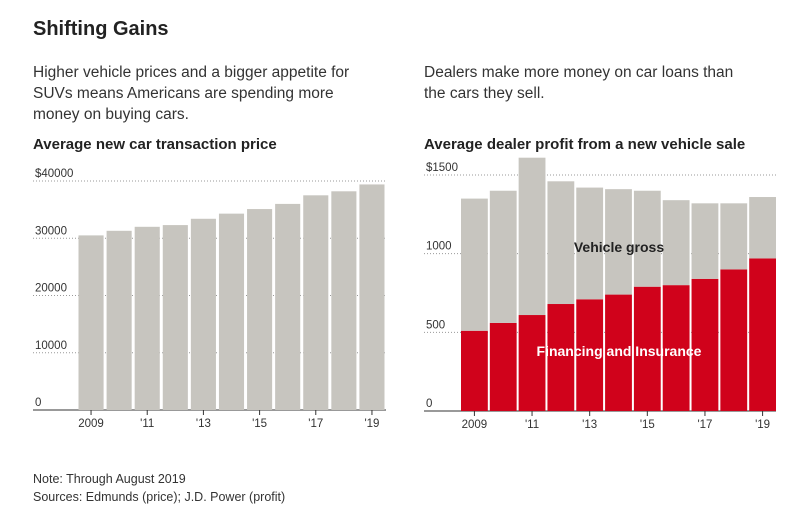  Describe the element at coordinates (439, 247) in the screenshot. I see `y-tick-label: 1000` at that location.